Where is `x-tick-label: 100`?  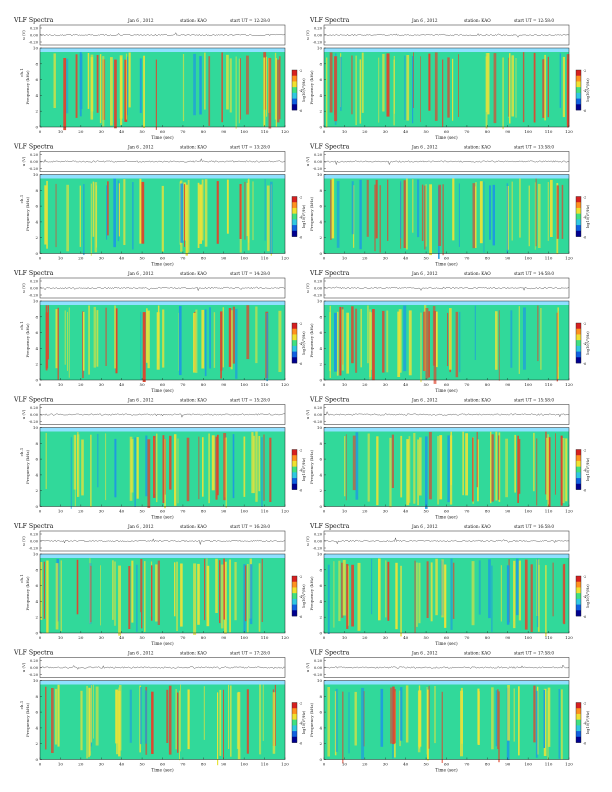 x-tick-label: 100 is located at coordinates (244, 637).